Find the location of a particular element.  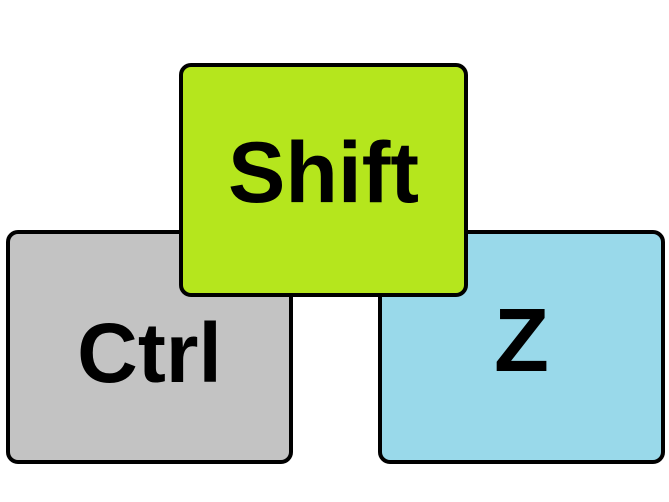

z-key-label: Z is located at coordinates (521, 341).